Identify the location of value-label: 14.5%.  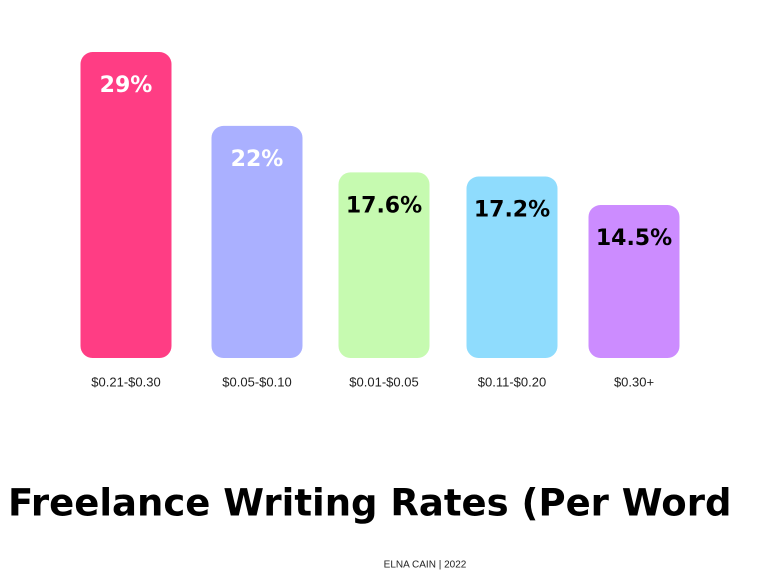
(634, 238).